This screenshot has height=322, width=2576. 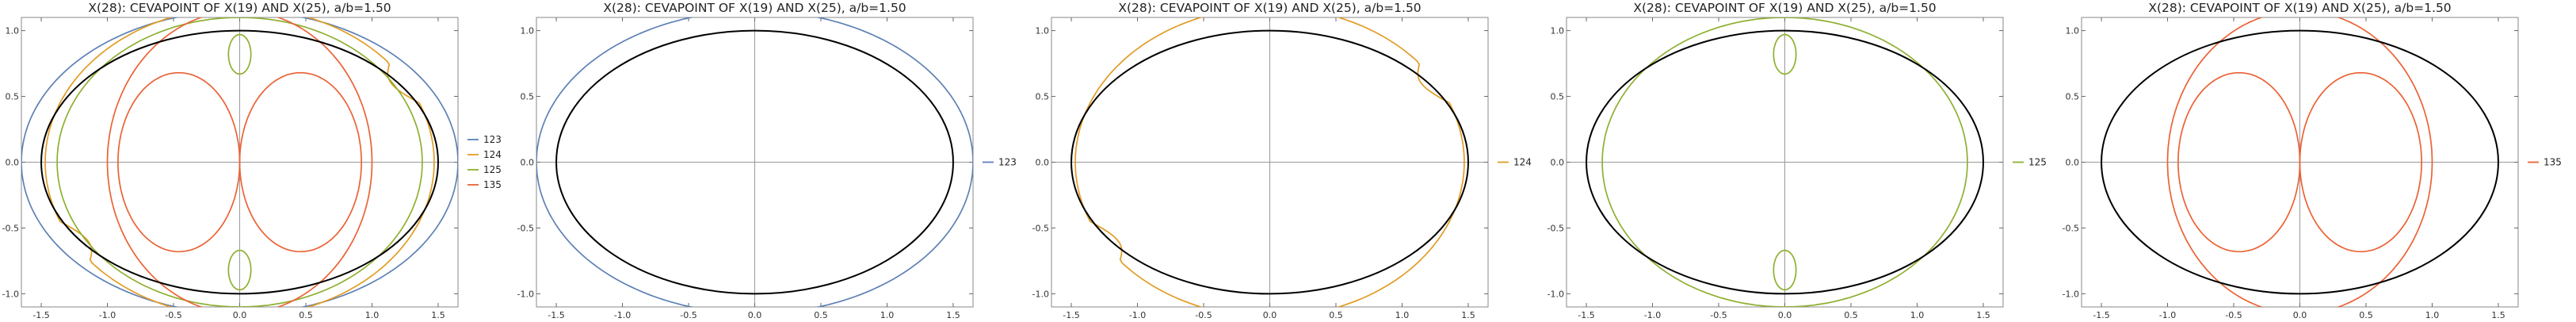 I want to click on series-124-curve-left, so click(x=1139, y=162).